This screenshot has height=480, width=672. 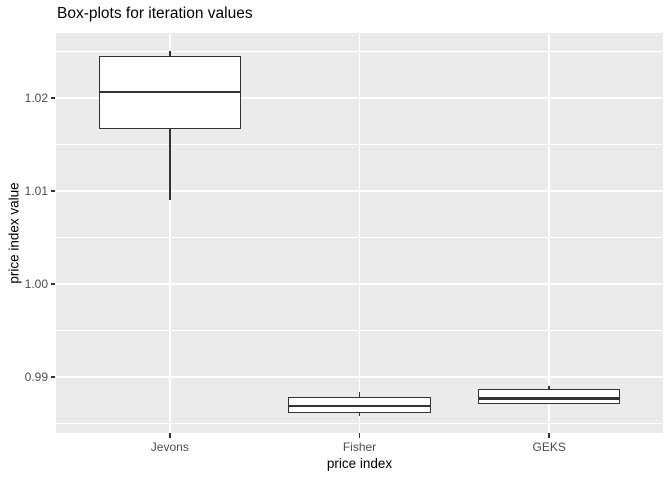 I want to click on chart-title: Box-plots for iteration values, so click(x=155, y=13).